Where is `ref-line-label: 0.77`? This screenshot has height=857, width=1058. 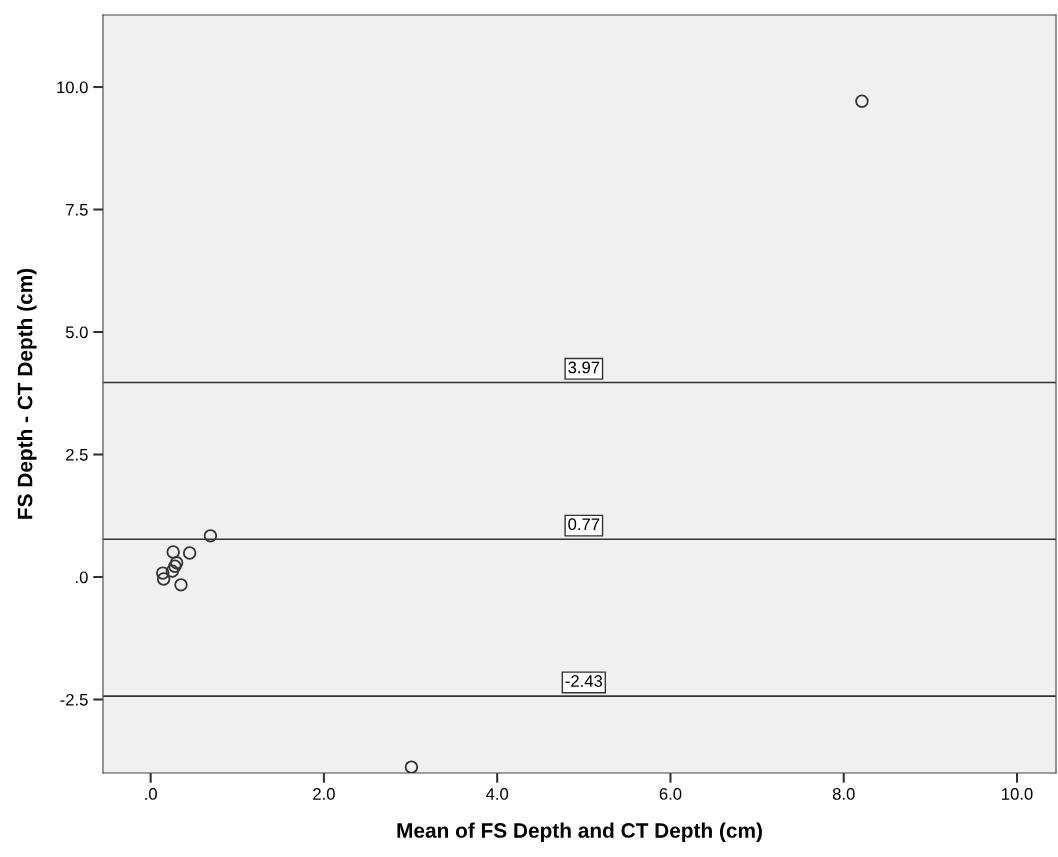 ref-line-label: 0.77 is located at coordinates (584, 524).